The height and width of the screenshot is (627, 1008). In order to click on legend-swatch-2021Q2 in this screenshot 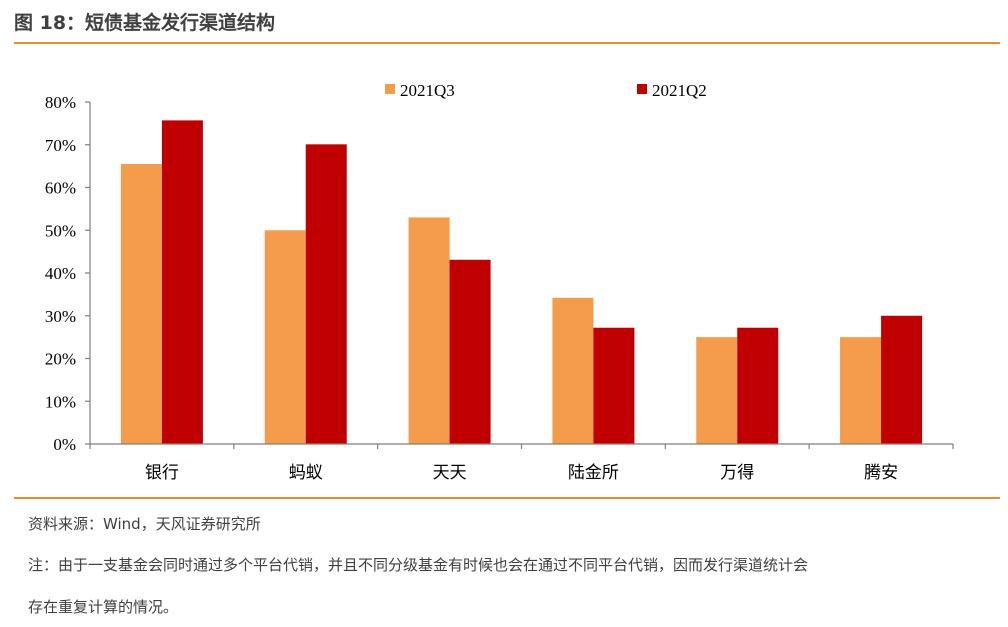, I will do `click(642, 89)`.